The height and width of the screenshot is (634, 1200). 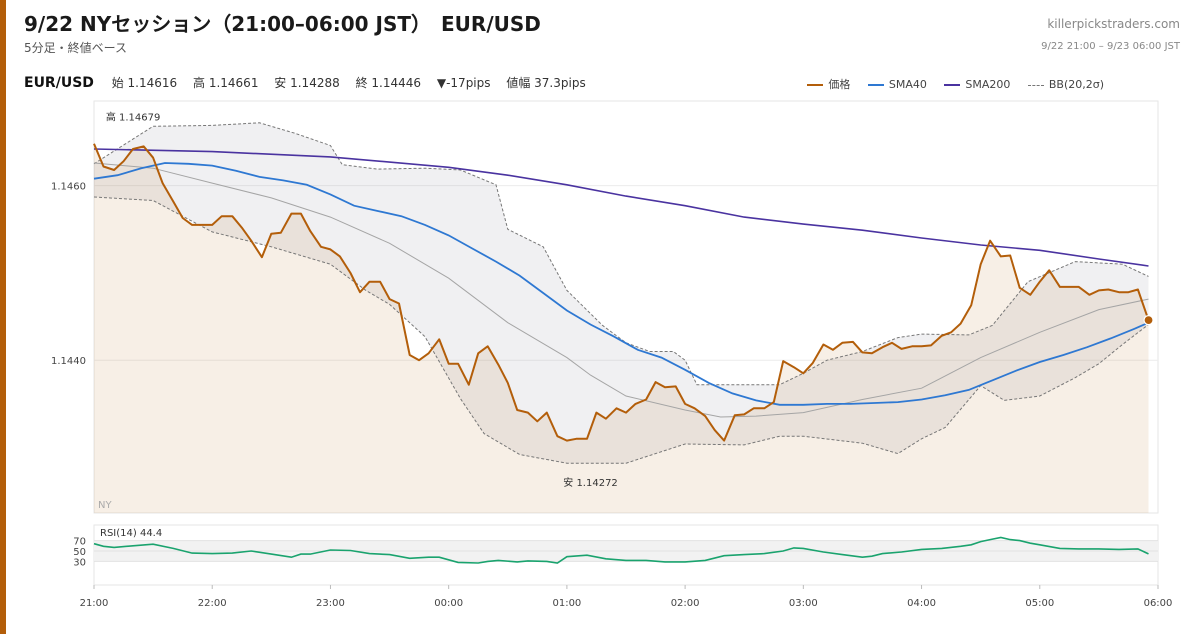 I want to click on y-tick-label: 1.1440, so click(x=68, y=361).